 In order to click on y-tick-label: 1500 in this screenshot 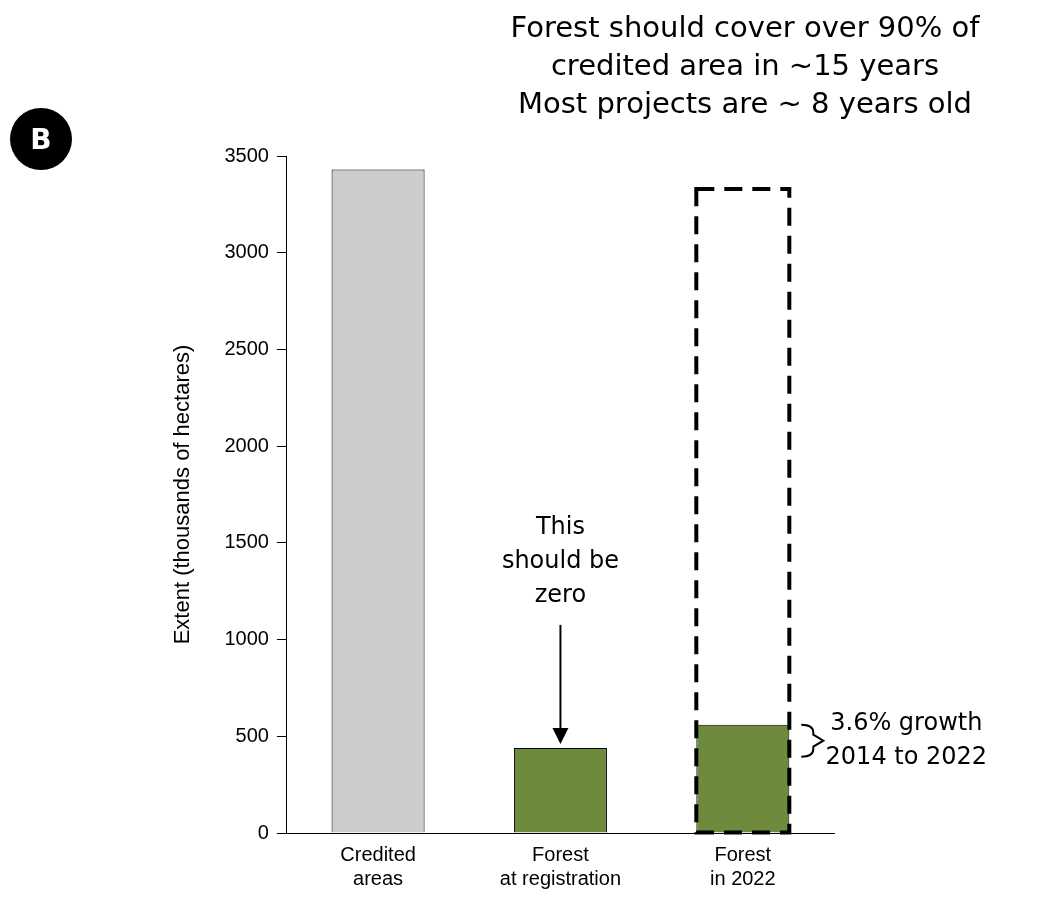, I will do `click(246, 541)`.